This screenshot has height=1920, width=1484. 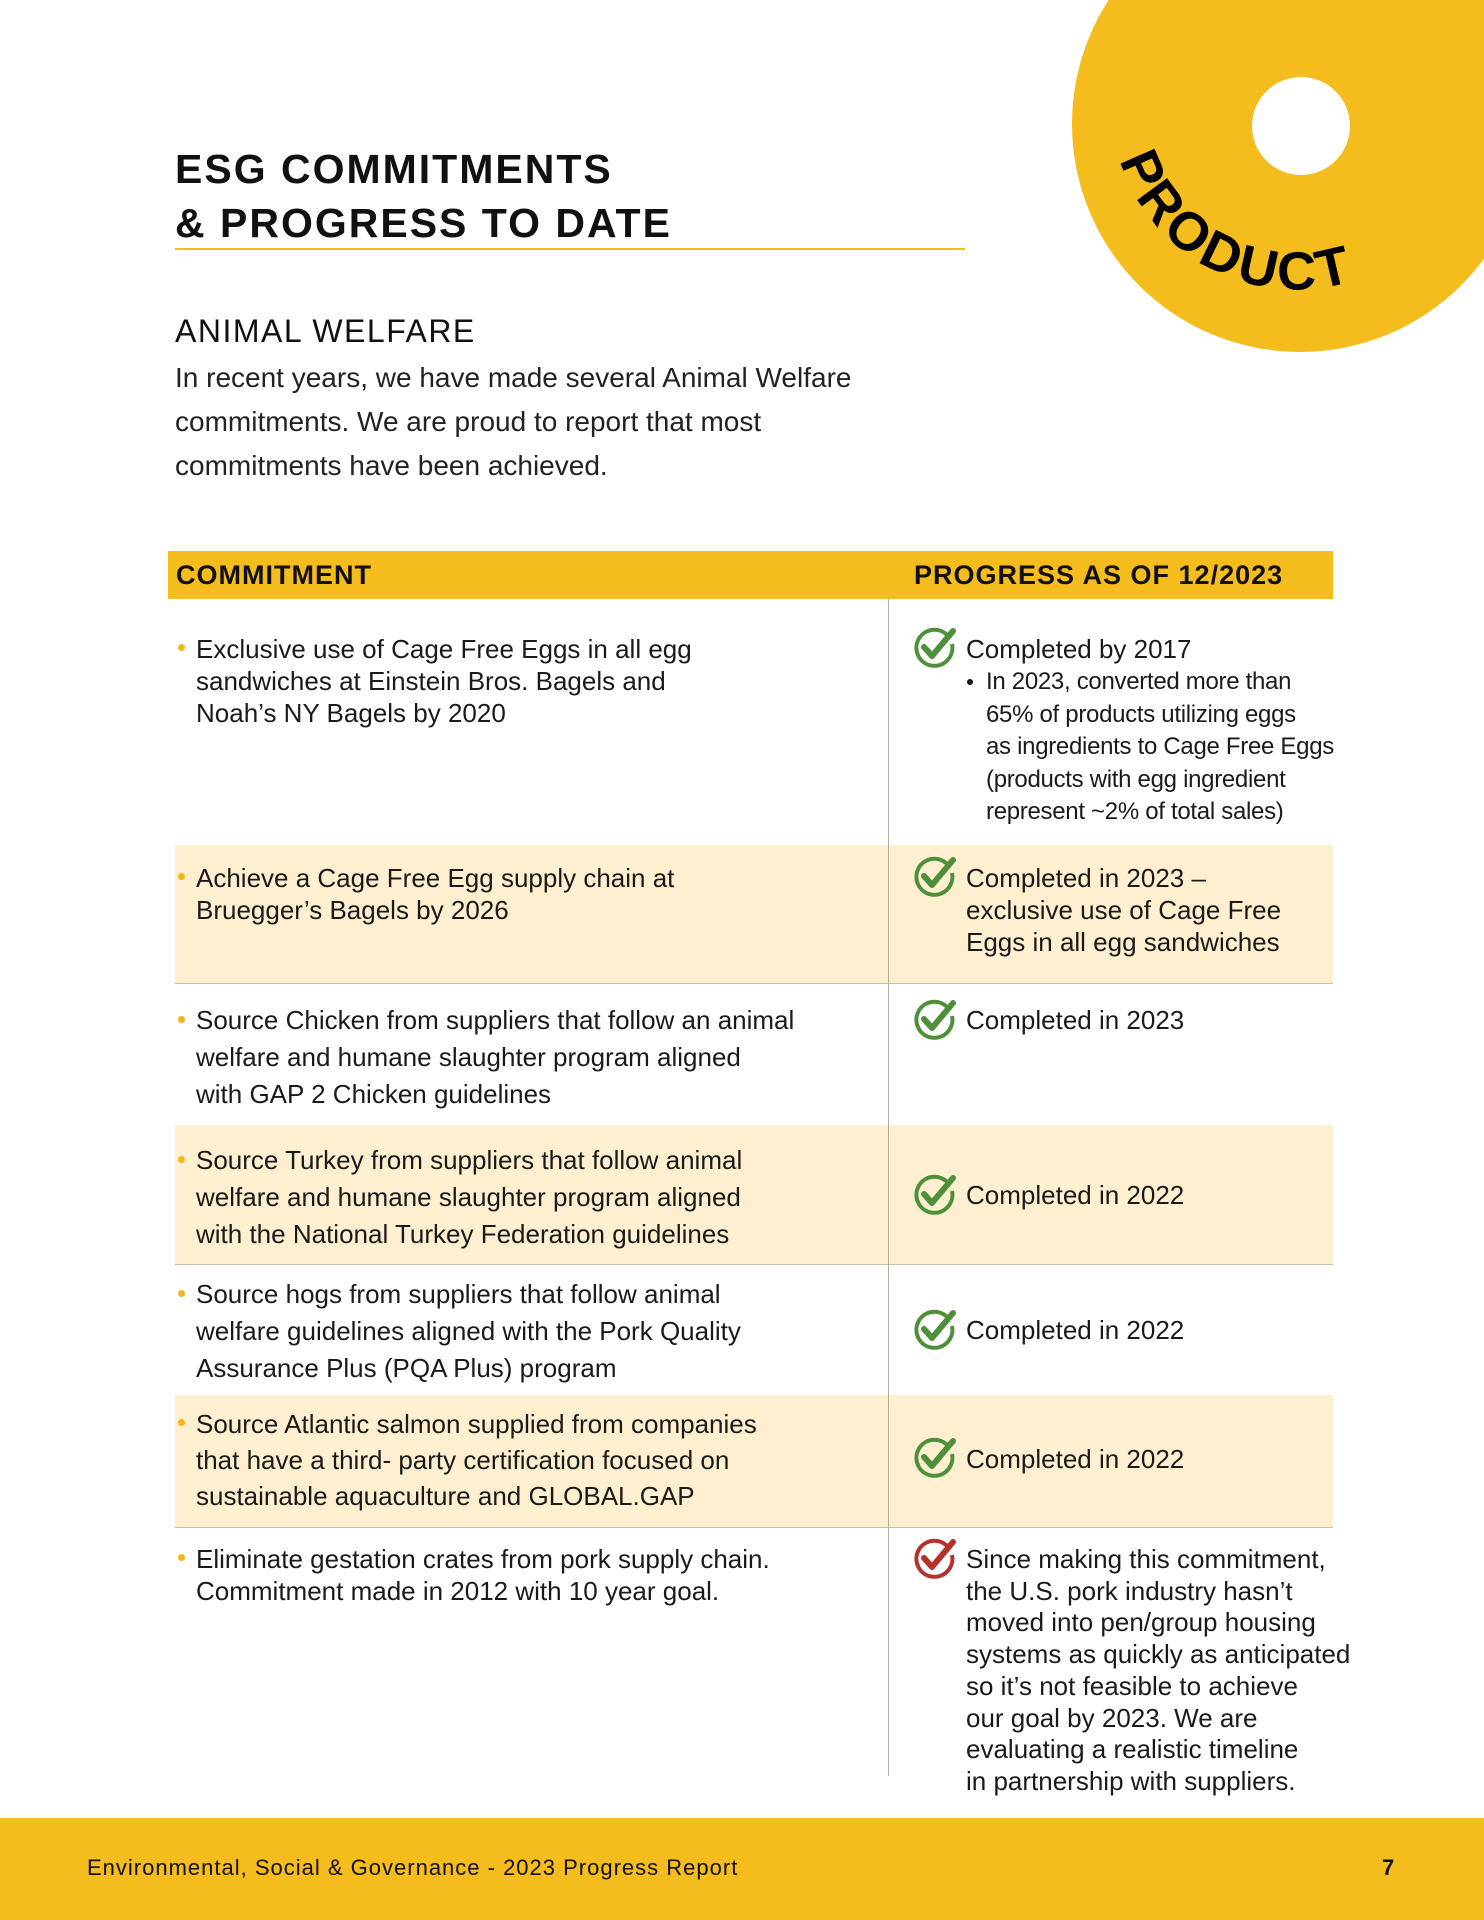 What do you see at coordinates (1099, 575) in the screenshot?
I see `header-progress: PROGRESS AS OF 12/2023` at bounding box center [1099, 575].